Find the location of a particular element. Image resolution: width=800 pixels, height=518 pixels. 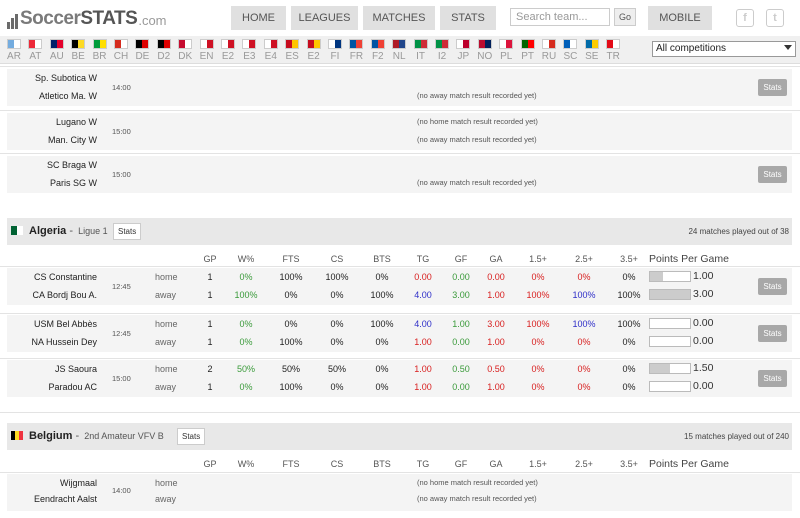

stat-wp: 0% is located at coordinates (246, 342).